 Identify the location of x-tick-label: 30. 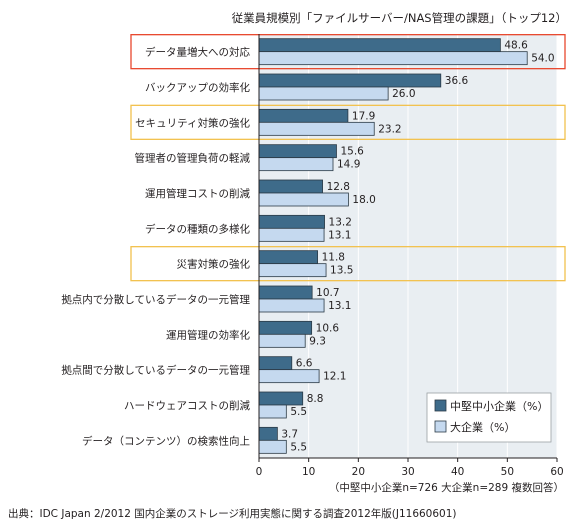
(407, 472).